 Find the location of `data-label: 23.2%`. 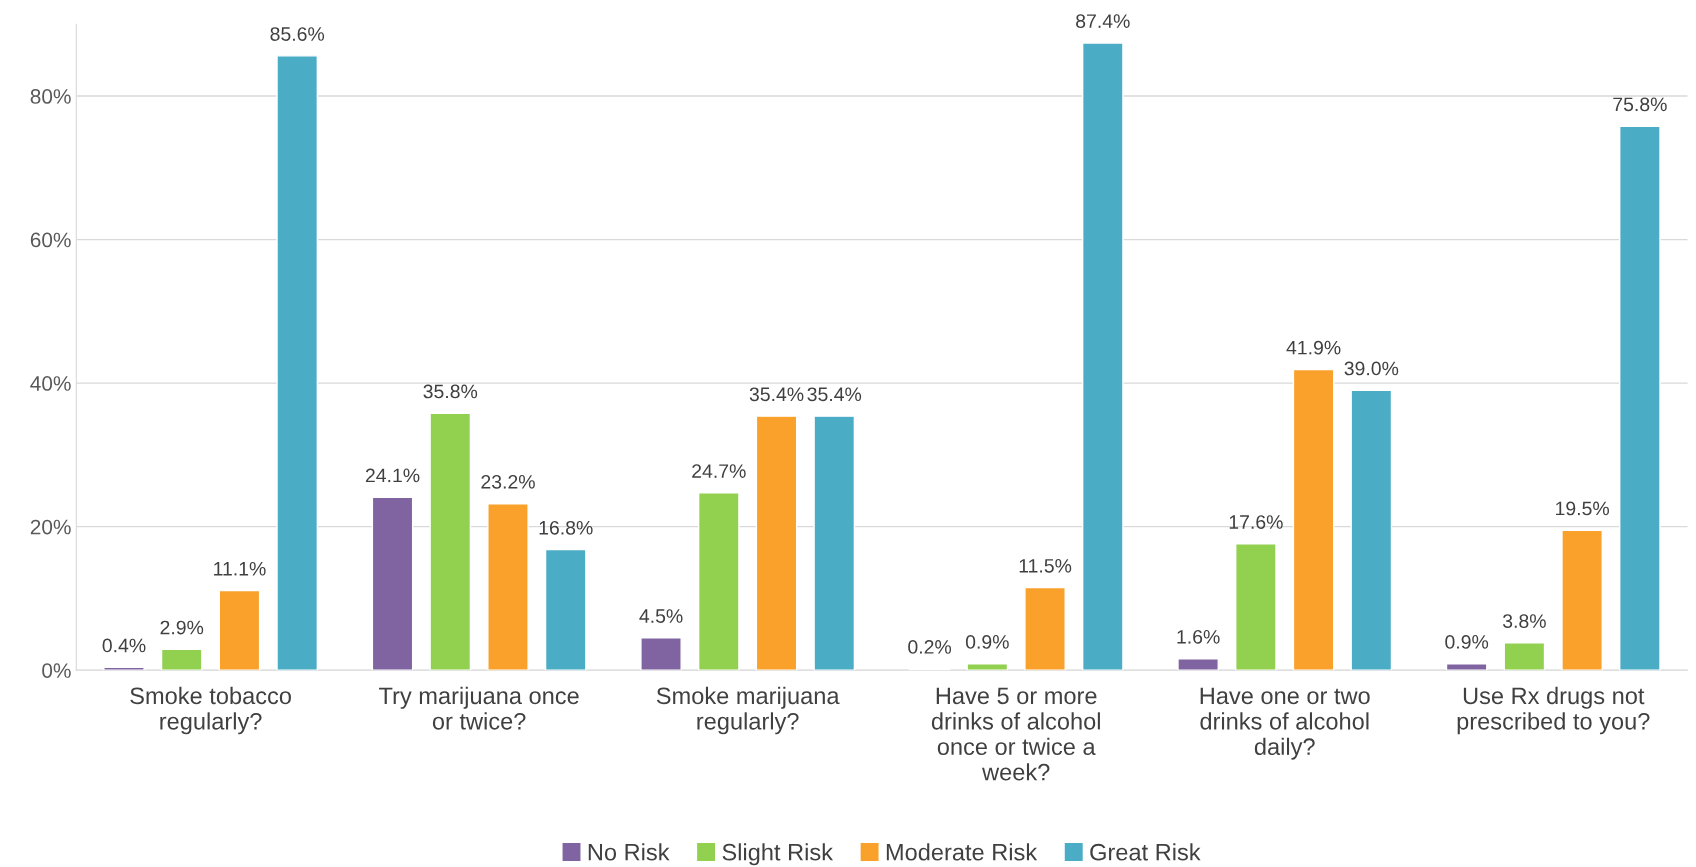

data-label: 23.2% is located at coordinates (508, 481).